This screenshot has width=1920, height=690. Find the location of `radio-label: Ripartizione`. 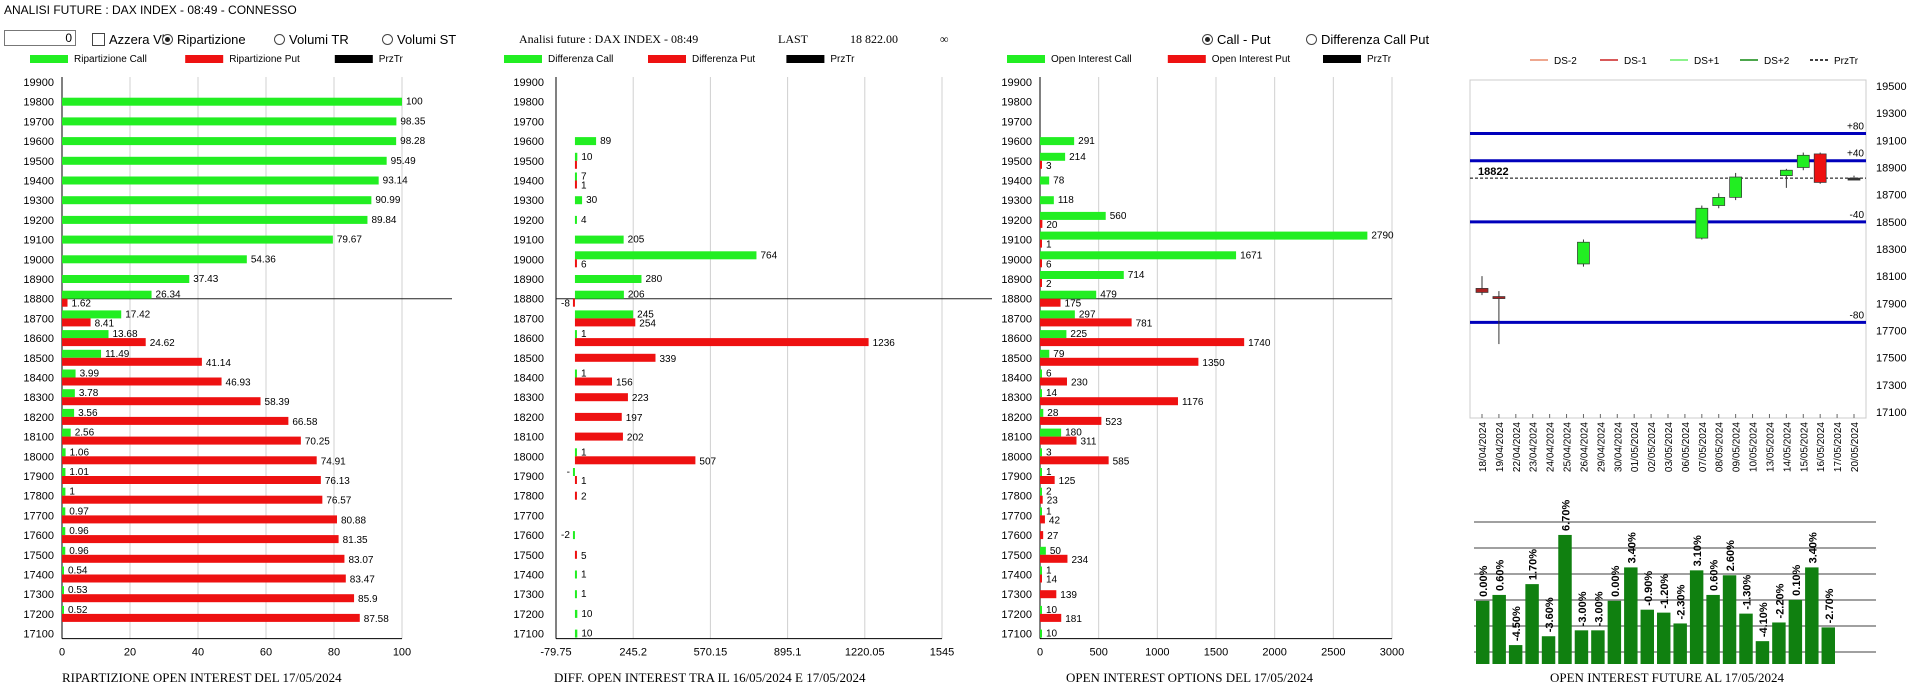

radio-label: Ripartizione is located at coordinates (211, 39).